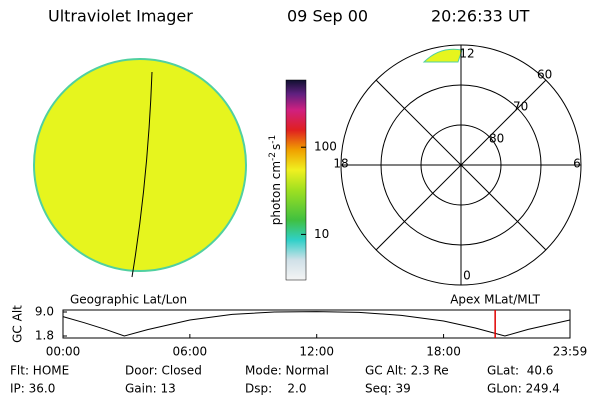 The width and height of the screenshot is (600, 400). Describe the element at coordinates (44, 336) in the screenshot. I see `y-tick-label: 1.8` at that location.